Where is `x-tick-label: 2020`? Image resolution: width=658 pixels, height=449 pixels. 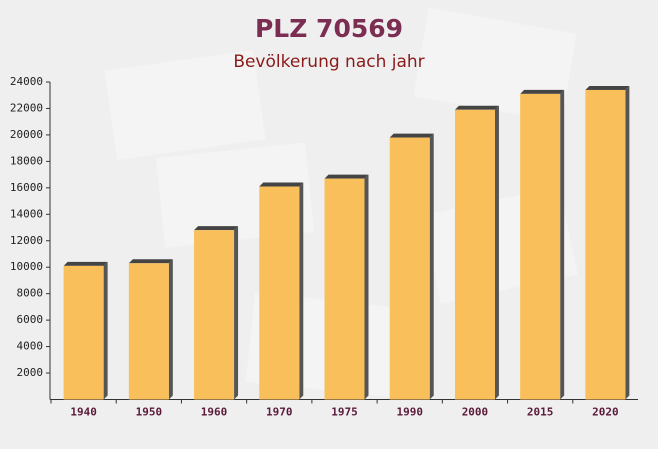 x-tick-label: 2020 is located at coordinates (605, 412).